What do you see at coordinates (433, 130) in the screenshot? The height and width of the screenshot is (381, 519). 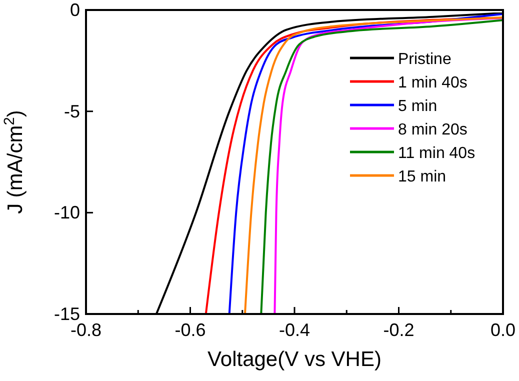 I see `legend-label: 8 min 20s` at bounding box center [433, 130].